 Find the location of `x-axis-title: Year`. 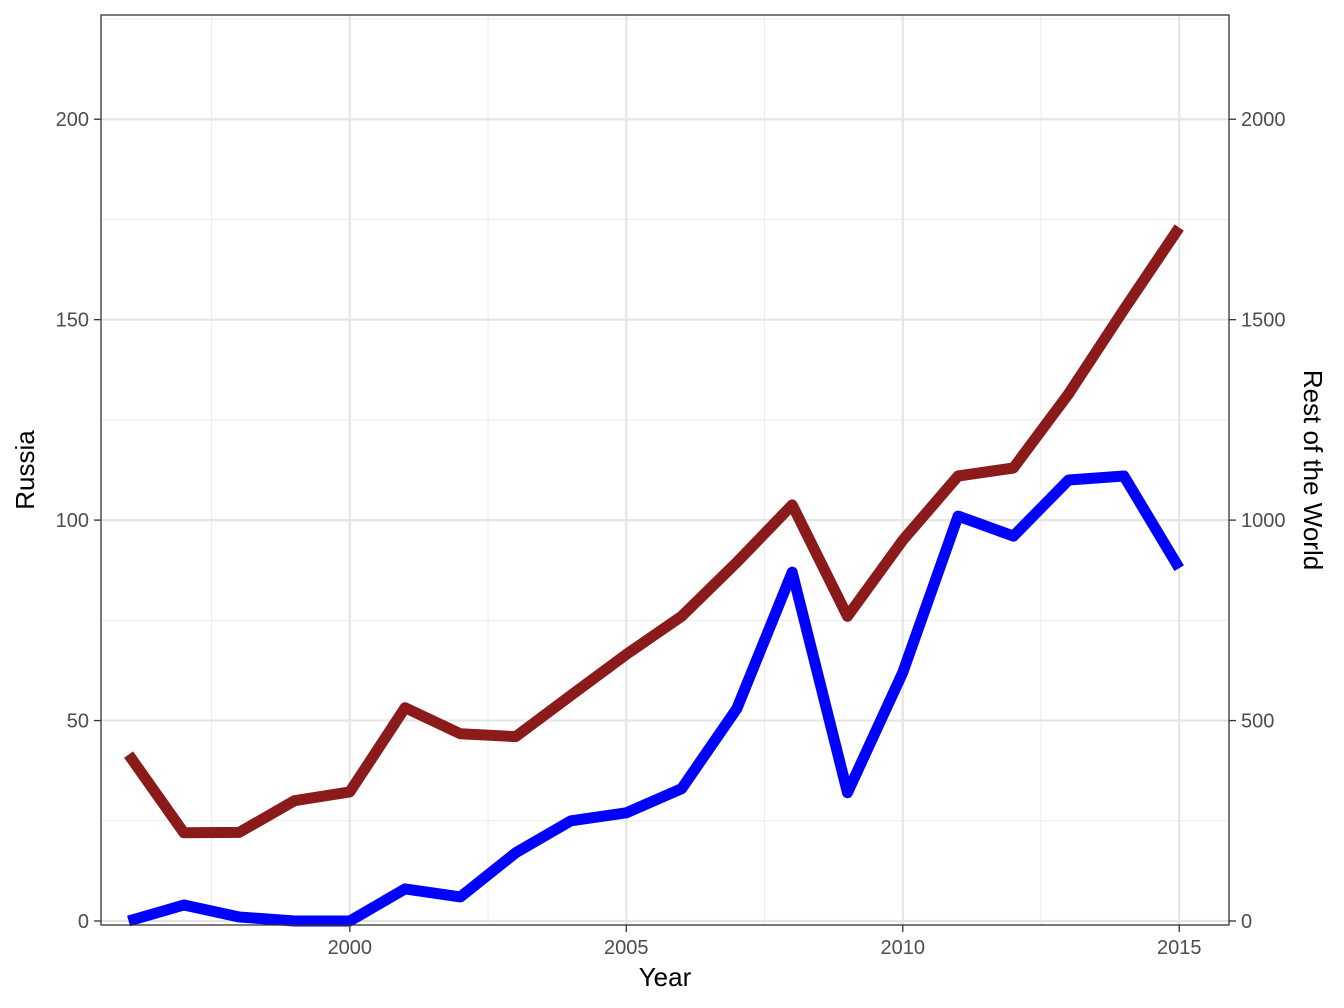

x-axis-title: Year is located at coordinates (665, 977).